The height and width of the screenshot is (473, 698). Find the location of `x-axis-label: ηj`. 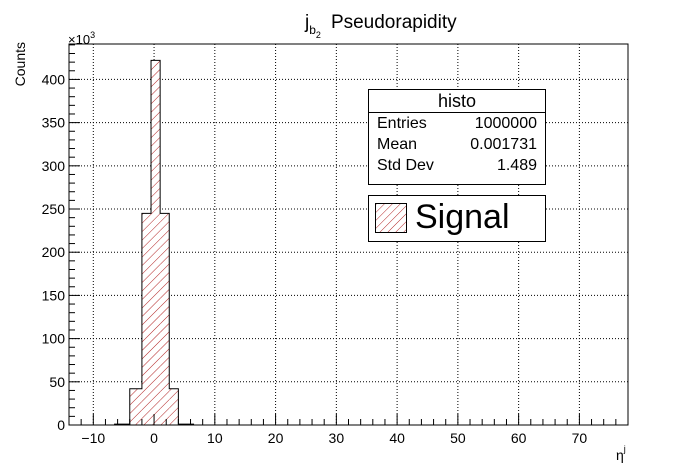

x-axis-label: ηj is located at coordinates (621, 453).